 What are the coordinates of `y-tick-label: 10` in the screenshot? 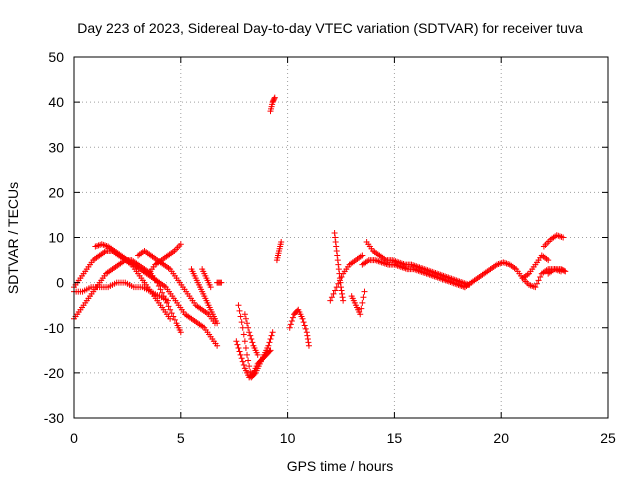 It's located at (56, 238).